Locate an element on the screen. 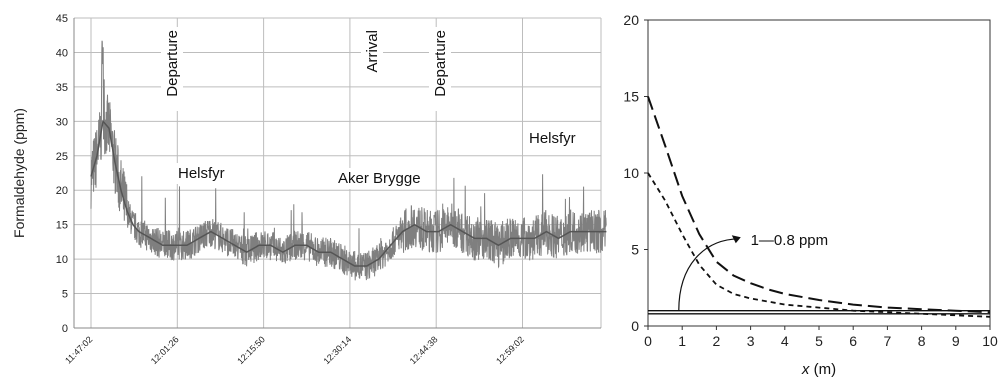  x-tick-label-2: 12:15:50 is located at coordinates (251, 350).